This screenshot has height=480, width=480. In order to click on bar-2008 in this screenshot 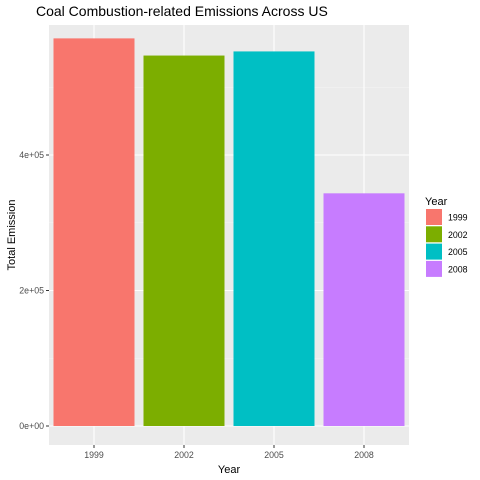, I will do `click(364, 309)`.